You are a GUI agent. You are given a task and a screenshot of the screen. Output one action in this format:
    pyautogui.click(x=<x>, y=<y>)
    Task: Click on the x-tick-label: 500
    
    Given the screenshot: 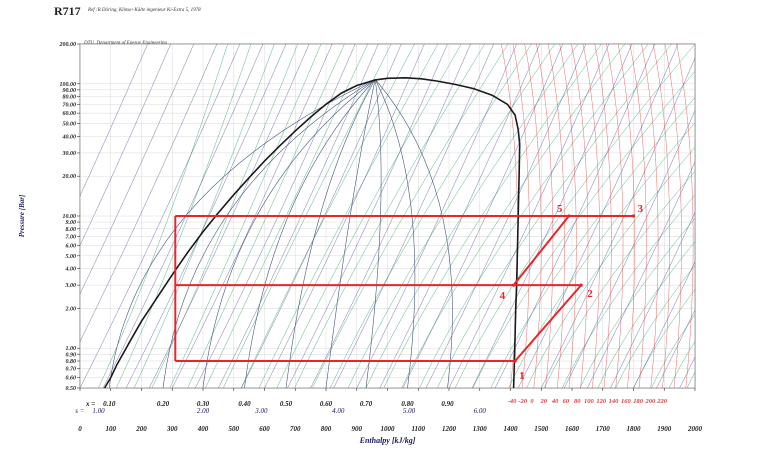 What is the action you would take?
    pyautogui.click(x=234, y=429)
    